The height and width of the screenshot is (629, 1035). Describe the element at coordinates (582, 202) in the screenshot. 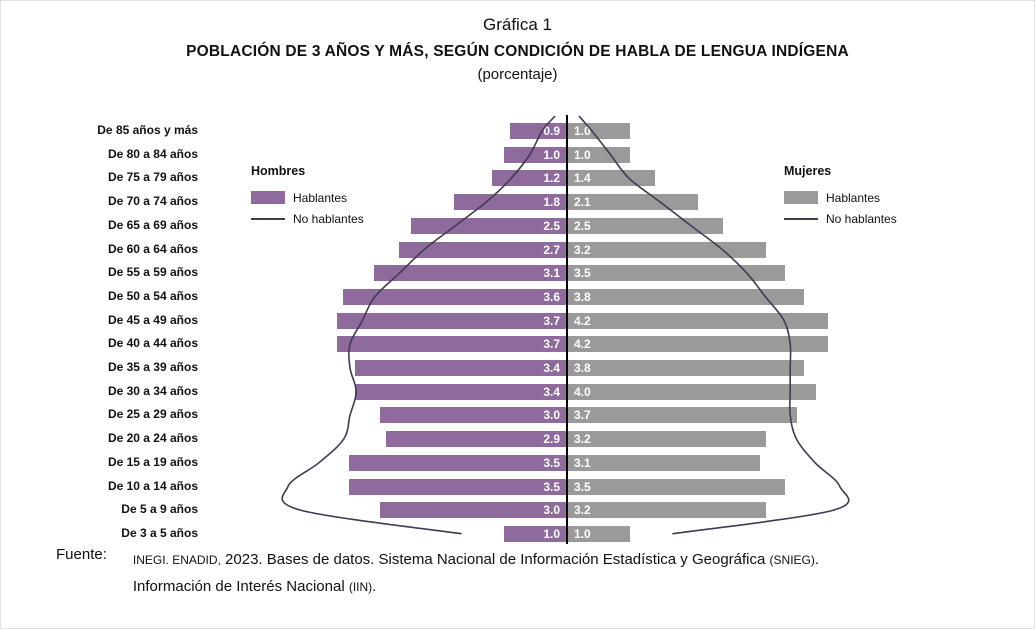

I see `bar-value: 2.1` at that location.